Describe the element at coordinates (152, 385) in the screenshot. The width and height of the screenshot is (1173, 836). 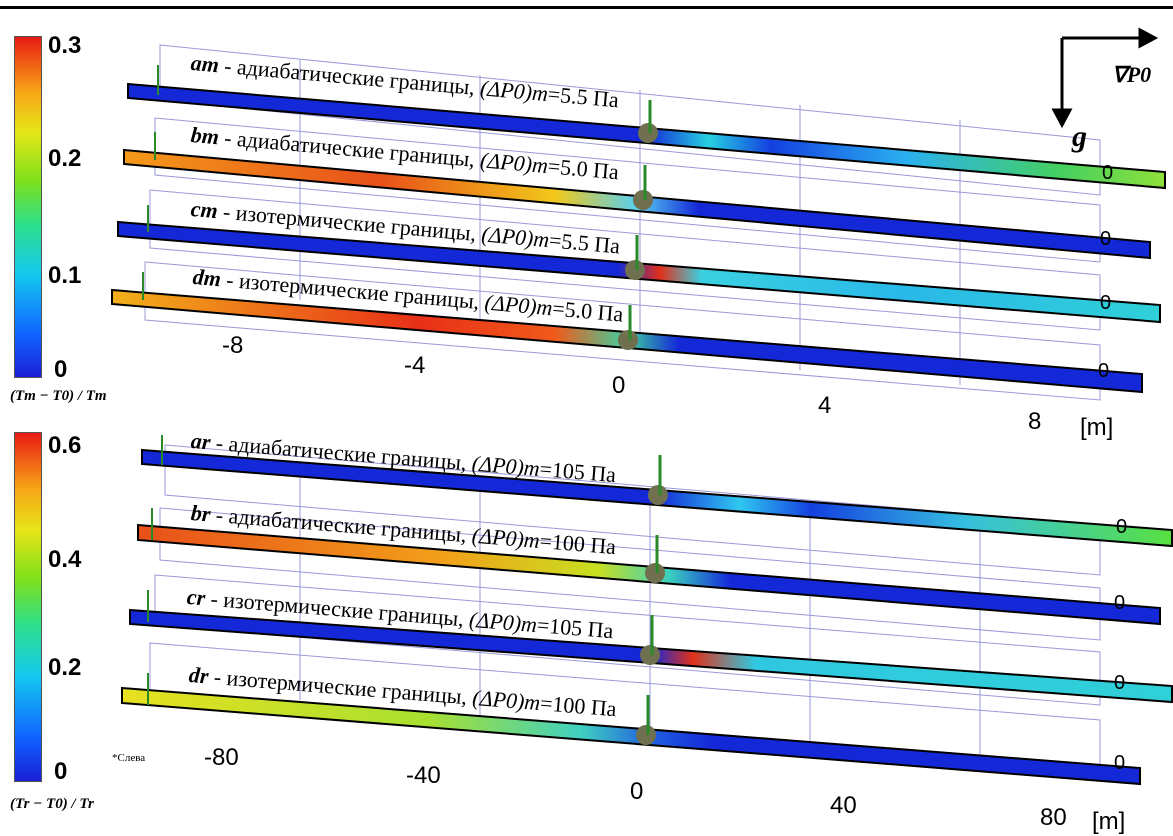
I see `axis-triads` at that location.